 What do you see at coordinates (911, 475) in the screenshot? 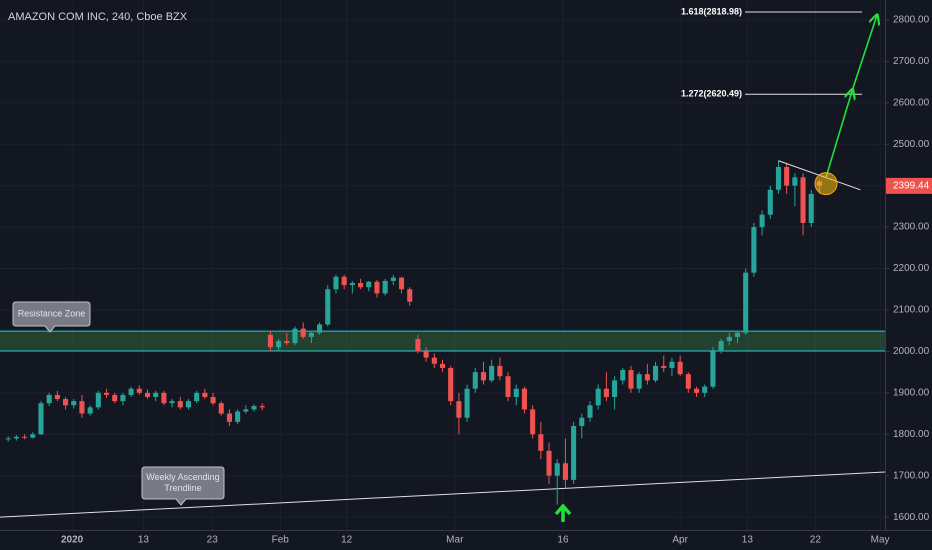
I see `y-tick-label: 1700.00` at bounding box center [911, 475].